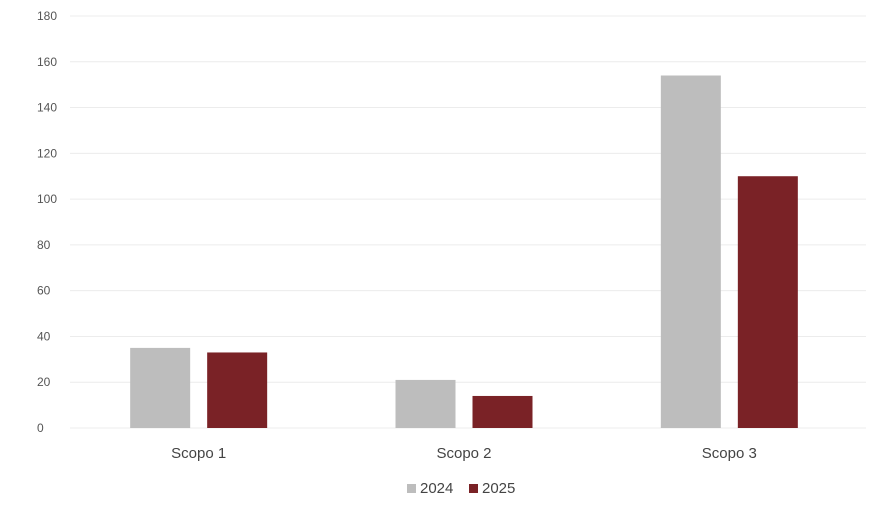 The width and height of the screenshot is (869, 511). I want to click on y-tick-label-120: 120, so click(47, 153).